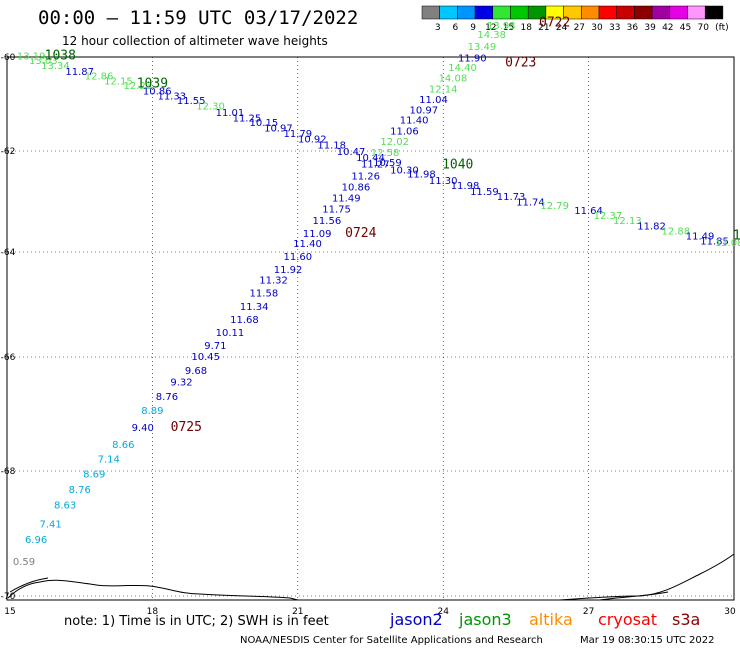 The height and width of the screenshot is (650, 740). I want to click on orbit-number-label: 1040, so click(457, 165).